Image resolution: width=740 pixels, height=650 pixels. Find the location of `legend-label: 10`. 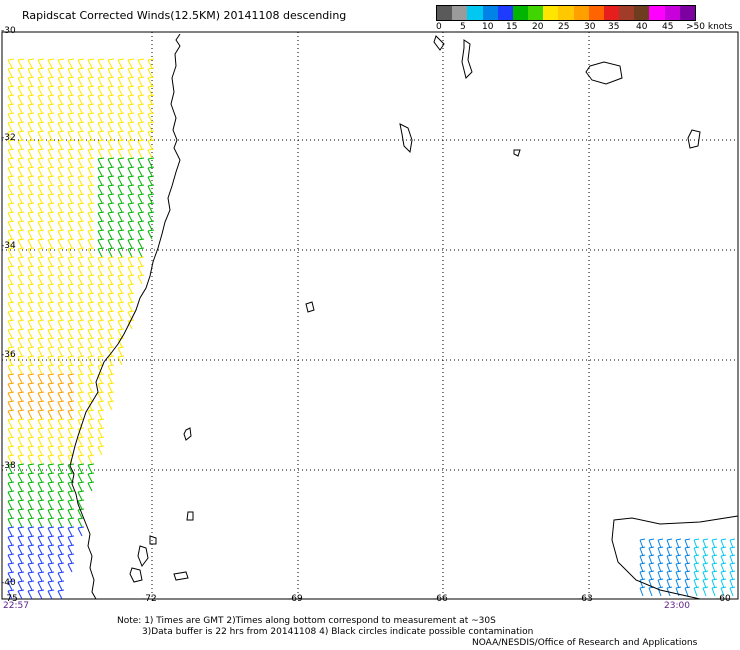

legend-label: 10 is located at coordinates (488, 27).